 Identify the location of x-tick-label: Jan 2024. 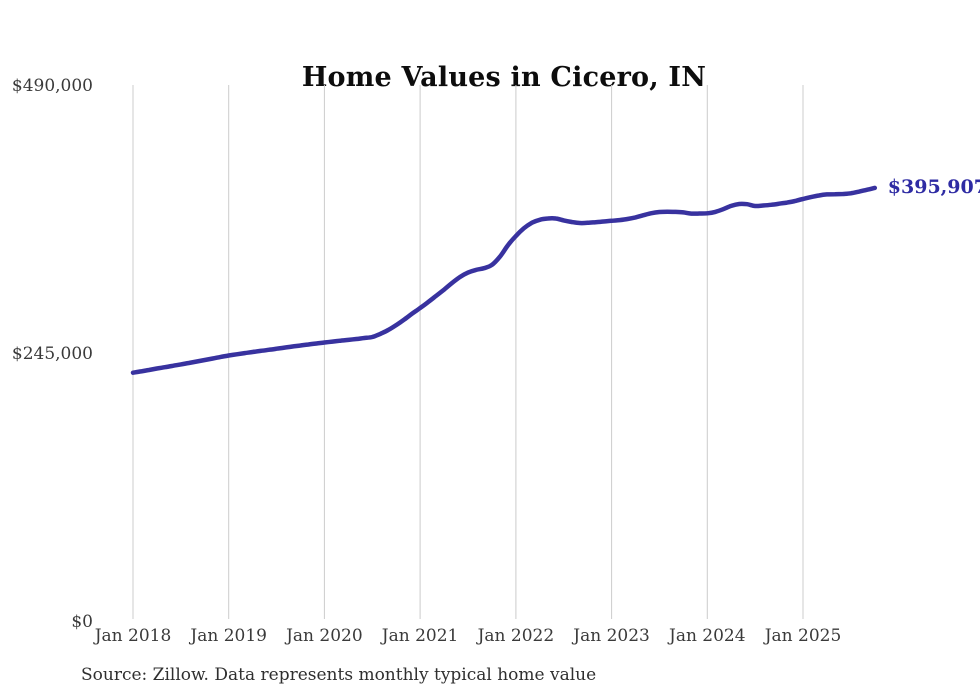
(706, 636).